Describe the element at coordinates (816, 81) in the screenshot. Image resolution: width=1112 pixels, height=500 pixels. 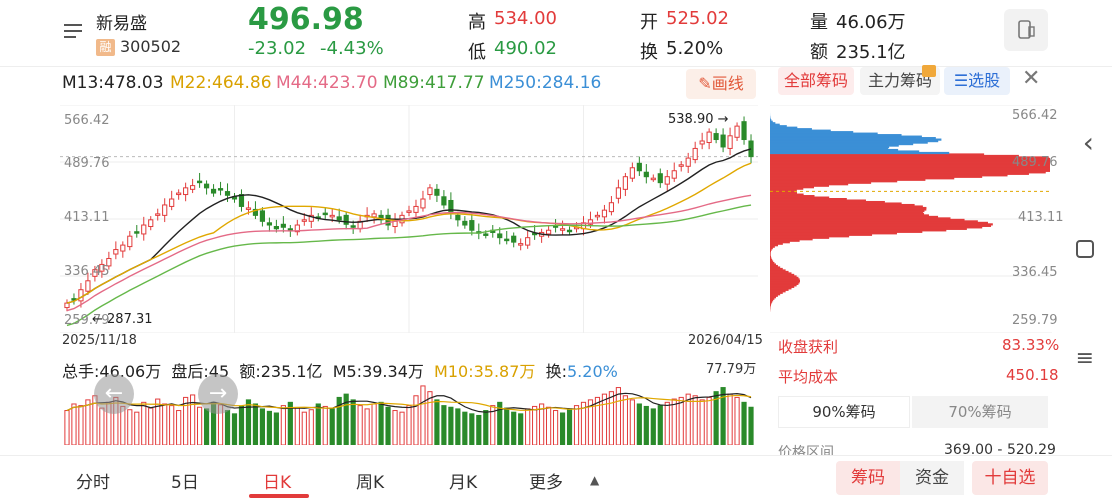
I see `tab-all-chips: 全部筹码` at that location.